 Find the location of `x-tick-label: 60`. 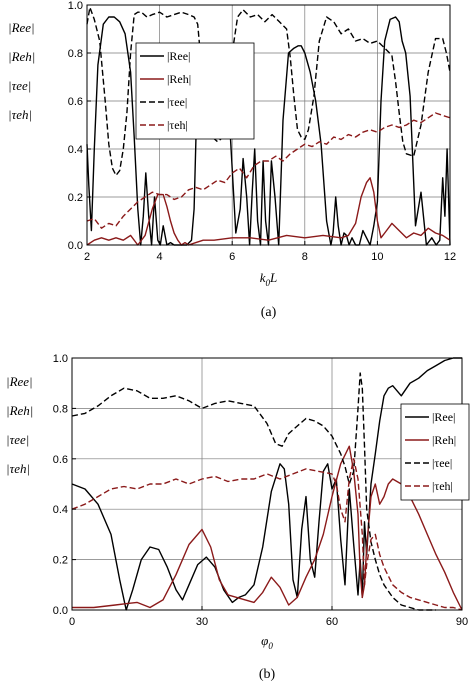

x-tick-label: 60 is located at coordinates (332, 622).